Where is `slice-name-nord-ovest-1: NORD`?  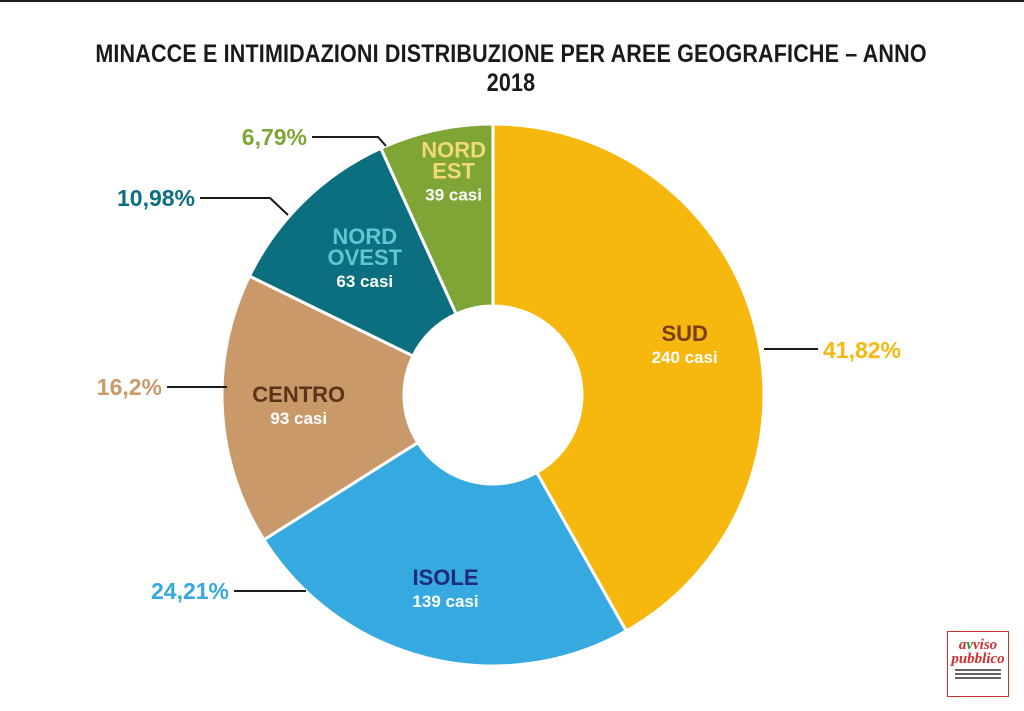
slice-name-nord-ovest-1: NORD is located at coordinates (364, 236).